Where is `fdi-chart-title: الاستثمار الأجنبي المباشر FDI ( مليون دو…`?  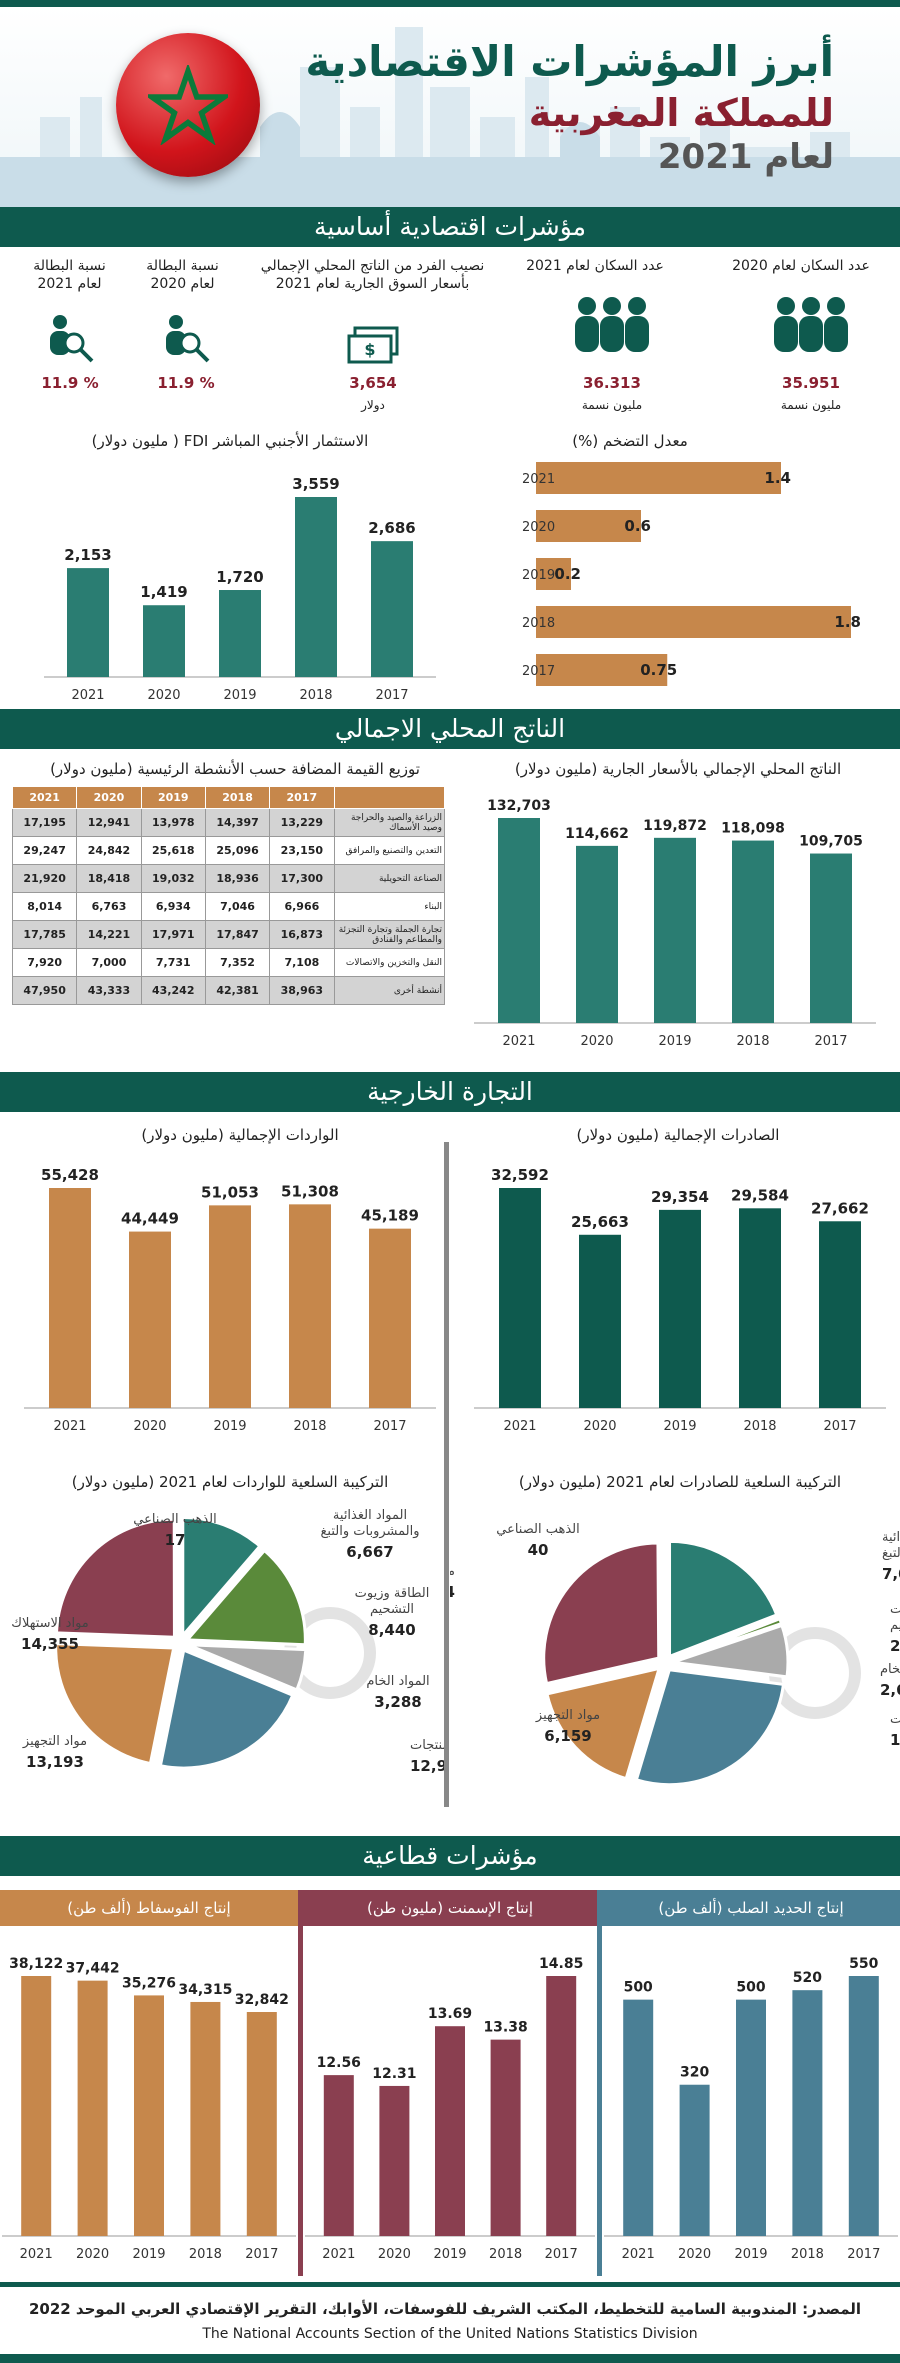
fdi-chart-title: الاستثمار الأجنبي المباشر FDI ( مليون دو… is located at coordinates (230, 441).